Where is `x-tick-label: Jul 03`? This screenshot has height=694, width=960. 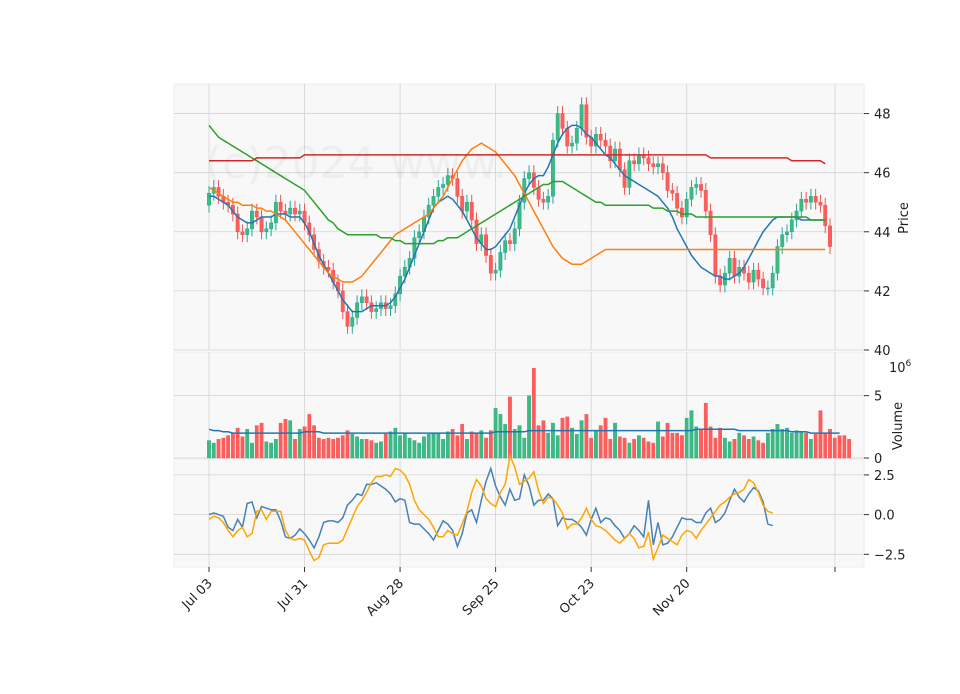 x-tick-label: Jul 03 is located at coordinates (197, 594).